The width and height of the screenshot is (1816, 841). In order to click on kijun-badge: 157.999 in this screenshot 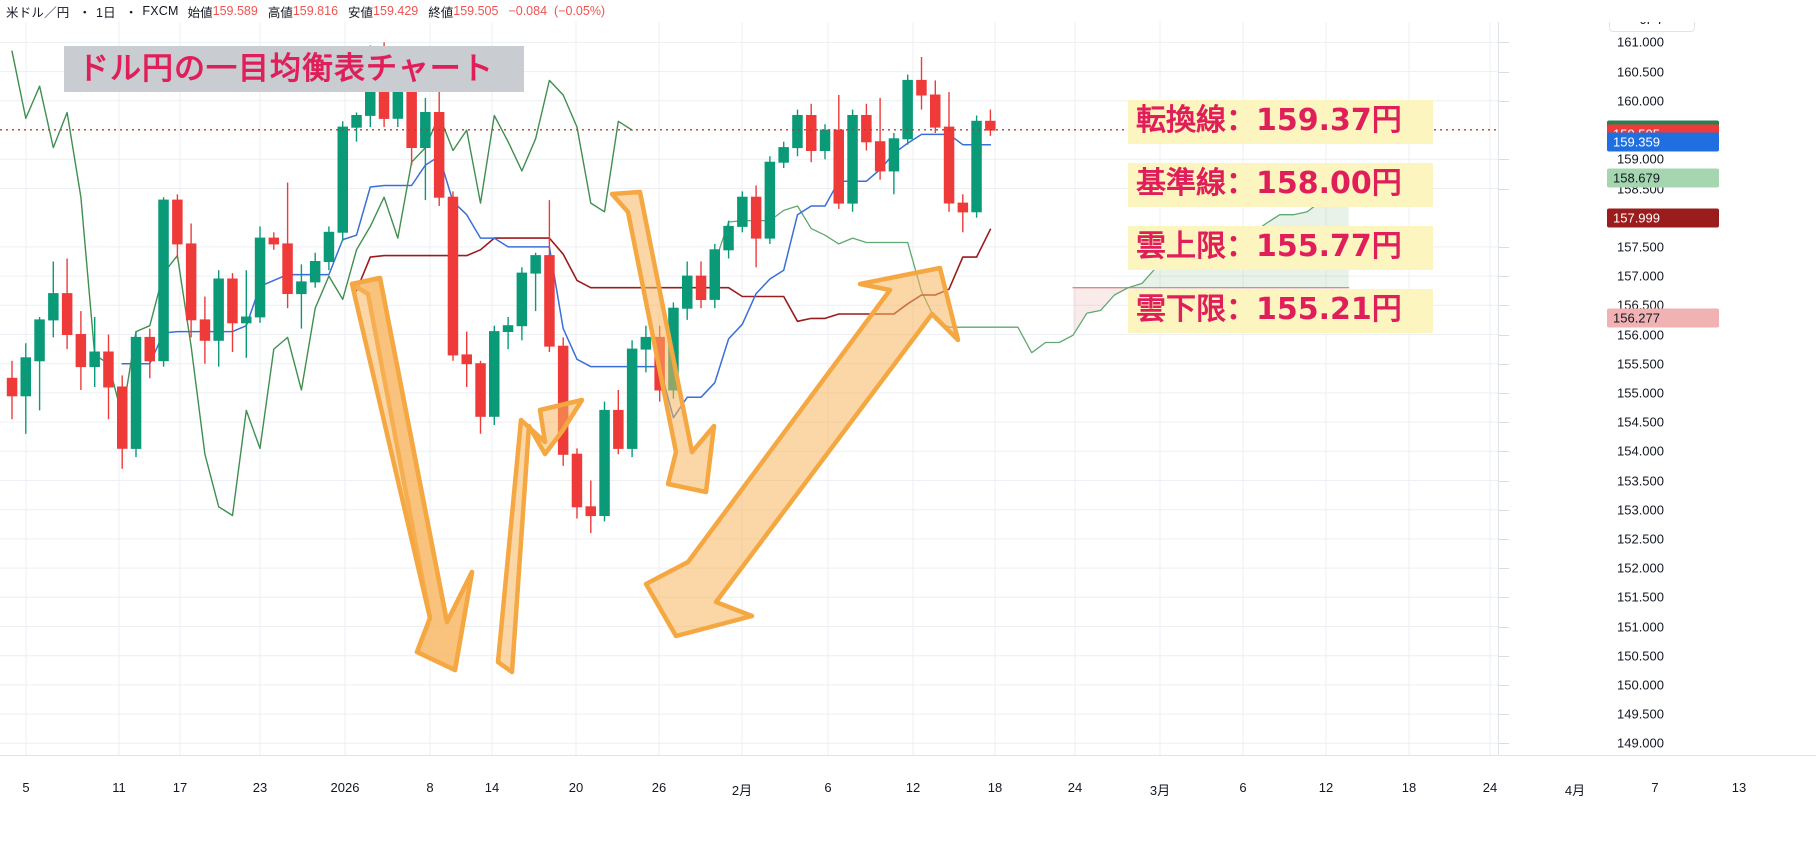, I will do `click(1663, 218)`.